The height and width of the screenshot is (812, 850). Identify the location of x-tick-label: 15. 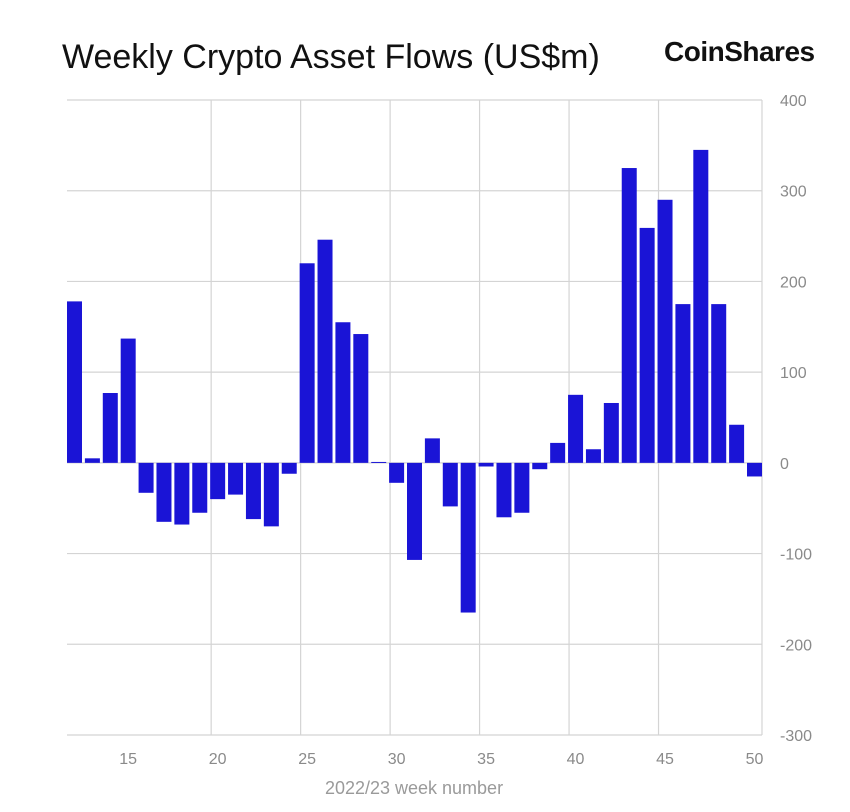
(128, 759).